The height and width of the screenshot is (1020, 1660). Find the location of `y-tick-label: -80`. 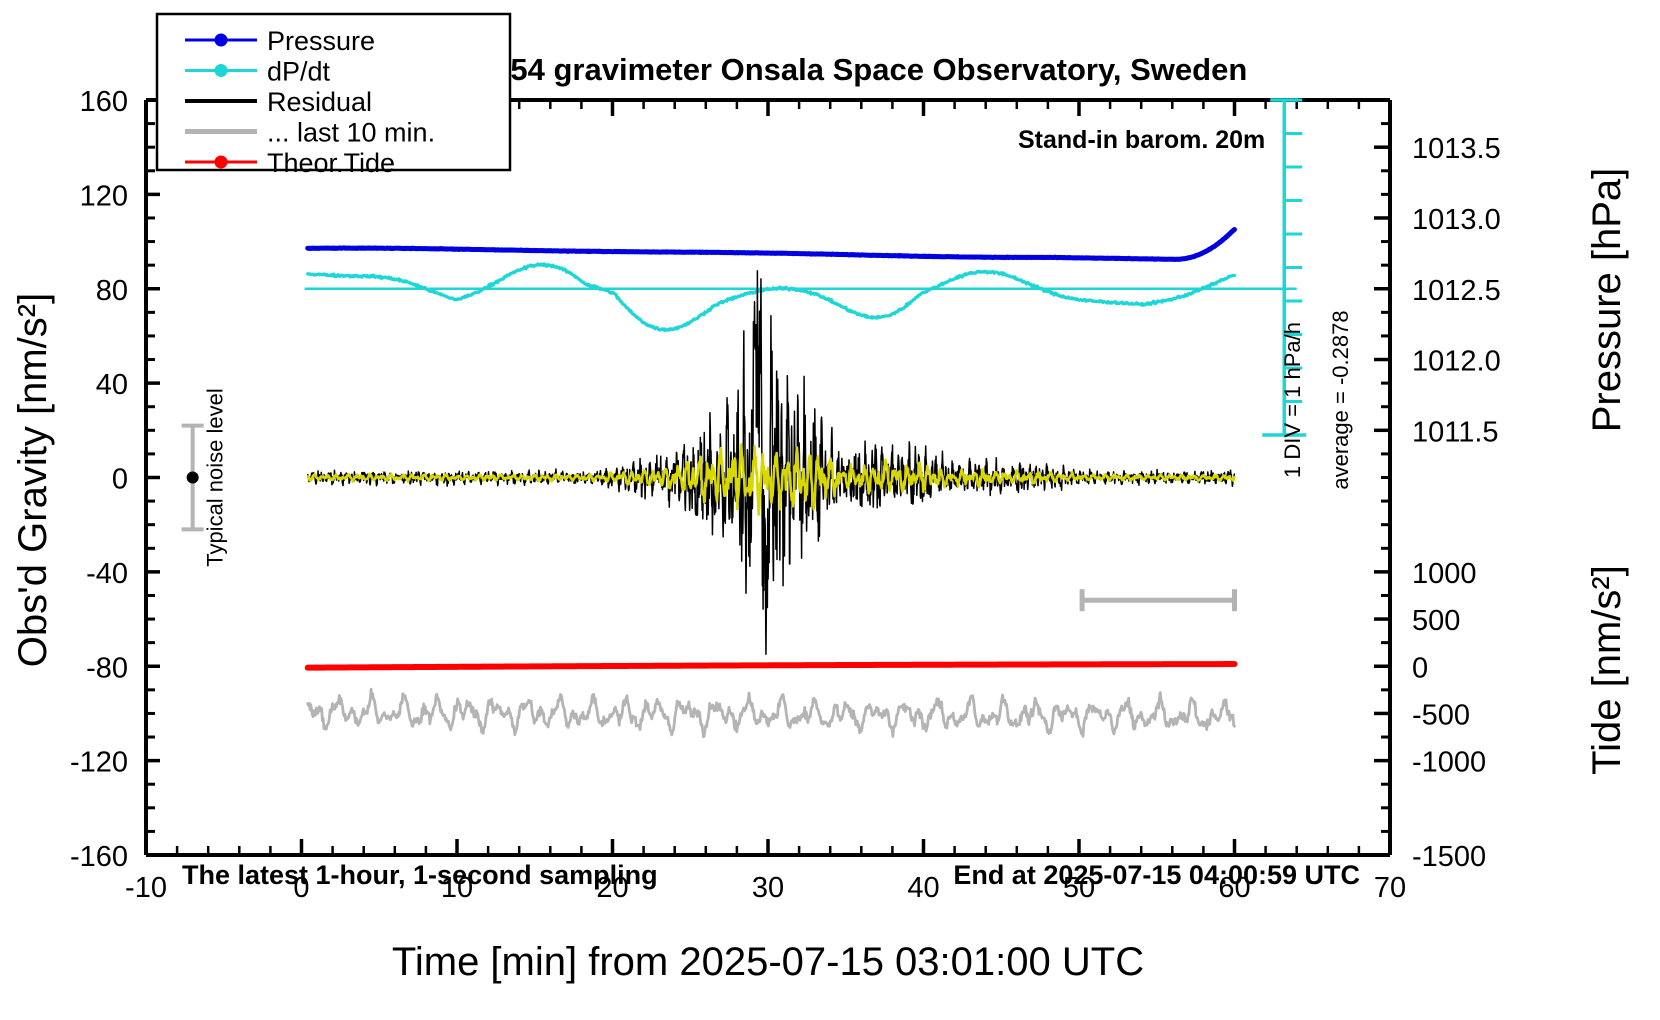

y-tick-label: -80 is located at coordinates (107, 668).